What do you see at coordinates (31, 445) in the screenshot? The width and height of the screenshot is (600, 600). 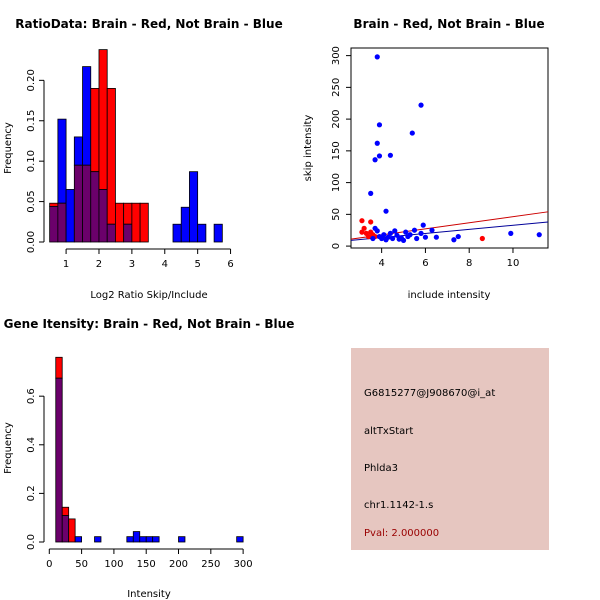 I see `p3-y-tick-label: 0.4` at bounding box center [31, 445].